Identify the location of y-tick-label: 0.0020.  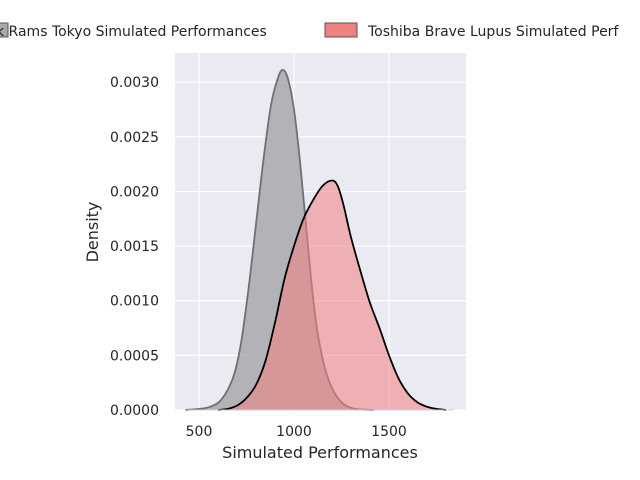
(134, 192).